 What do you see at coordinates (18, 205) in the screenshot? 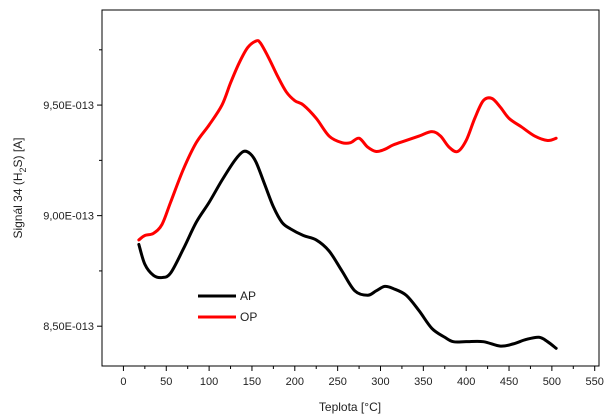
I see `y-axis-title-main: Signál 34 (H` at bounding box center [18, 205].